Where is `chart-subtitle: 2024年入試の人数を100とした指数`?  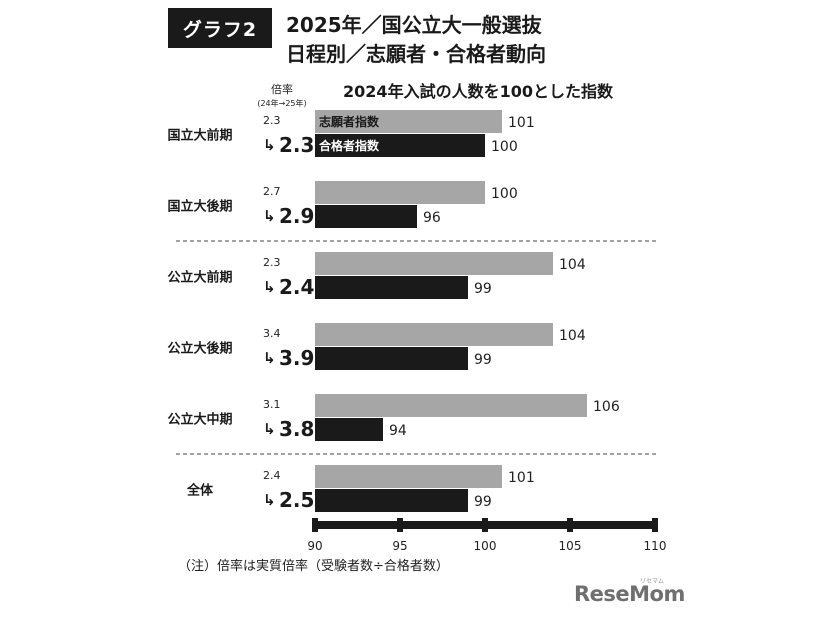 chart-subtitle: 2024年入試の人数を100とした指数 is located at coordinates (478, 91).